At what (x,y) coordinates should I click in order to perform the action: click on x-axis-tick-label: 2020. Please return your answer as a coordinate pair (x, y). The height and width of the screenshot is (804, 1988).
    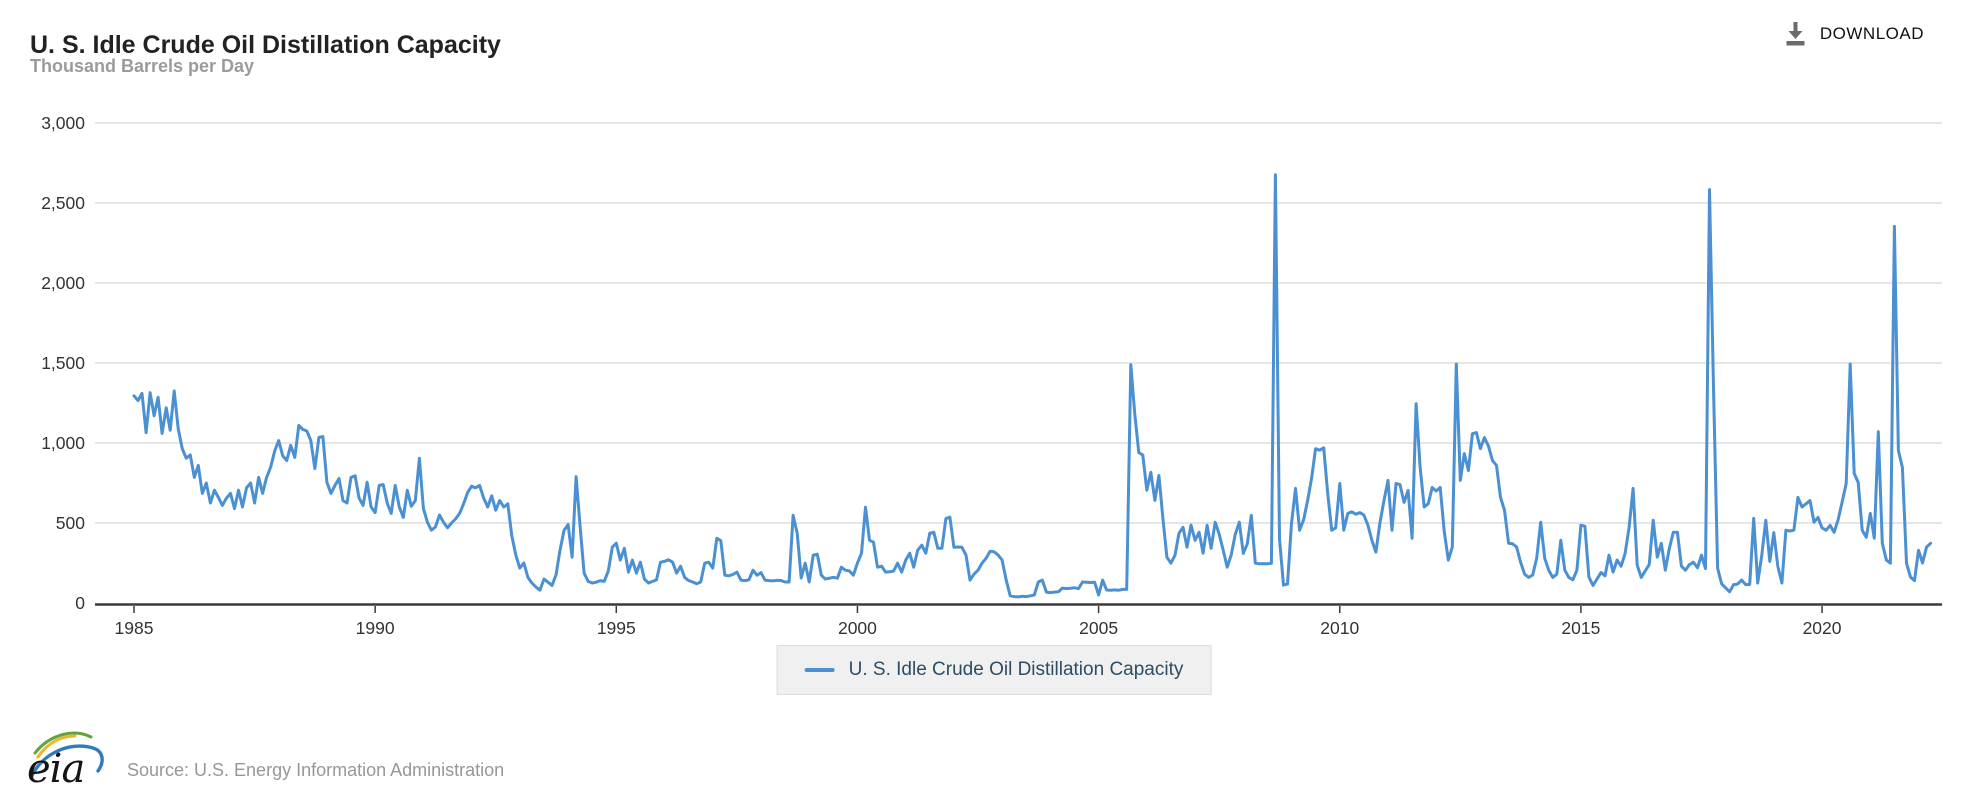
    Looking at the image, I should click on (1822, 628).